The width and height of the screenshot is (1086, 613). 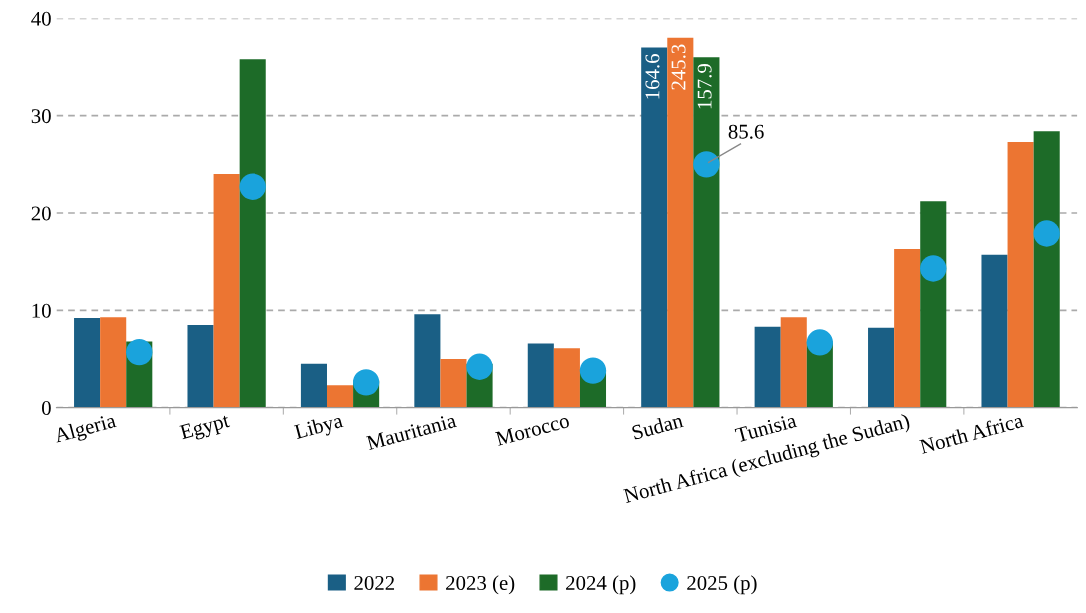 What do you see at coordinates (480, 585) in the screenshot?
I see `legend-label: 2023 (e)` at bounding box center [480, 585].